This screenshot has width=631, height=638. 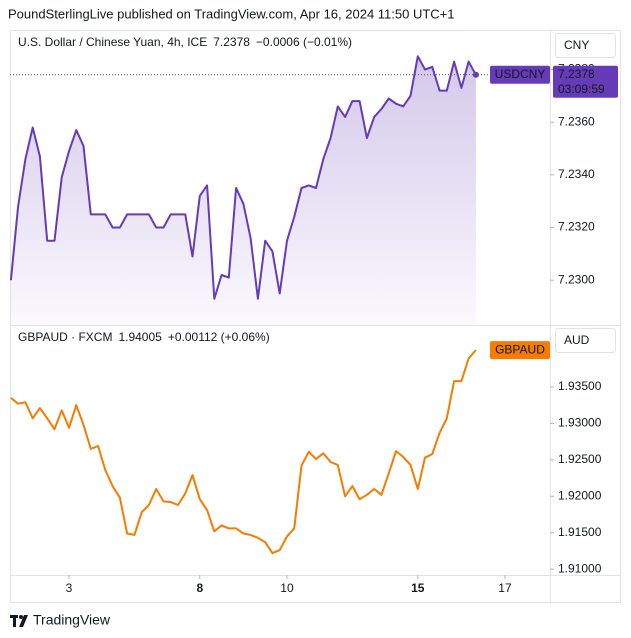 I want to click on change: +0.00112 (+0.06%), so click(x=219, y=337).